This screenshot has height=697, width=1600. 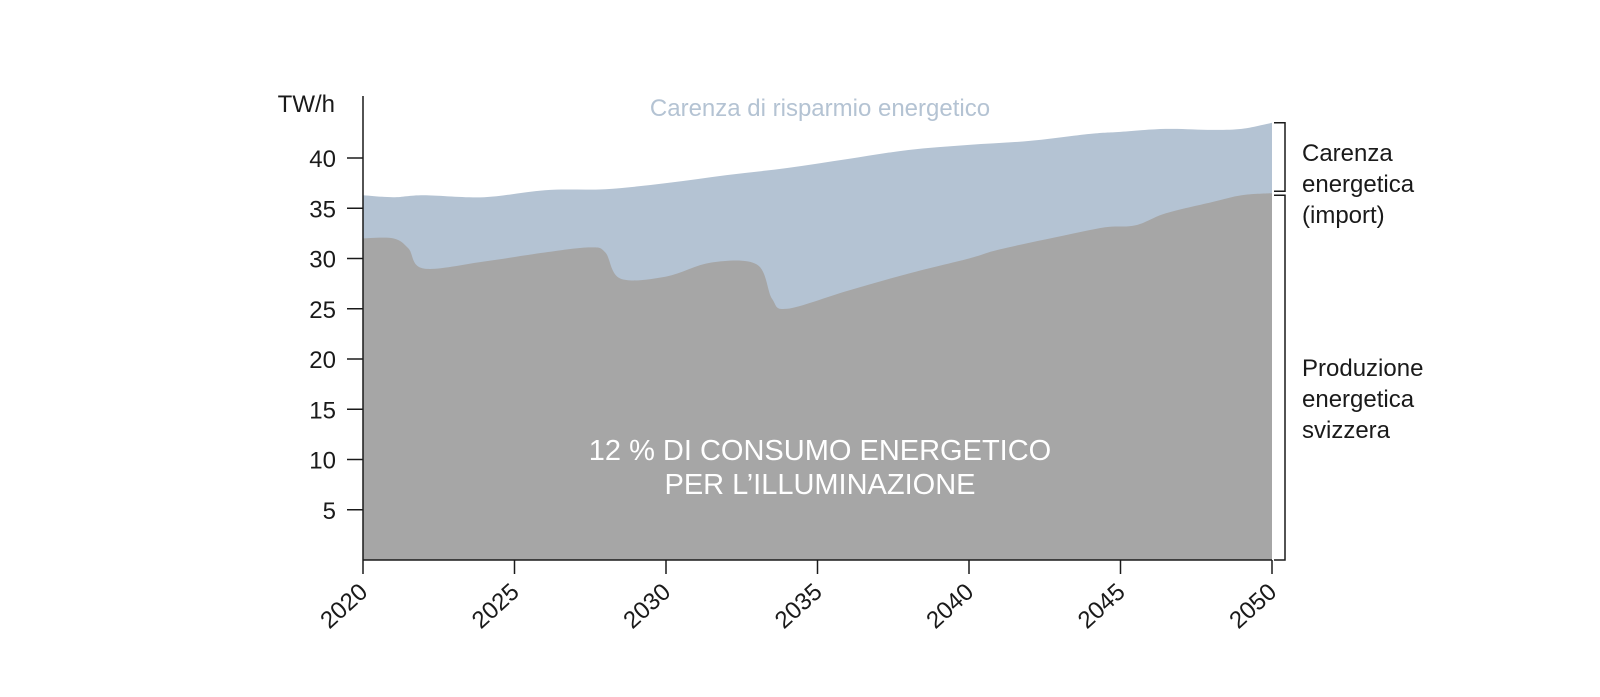 I want to click on y-tick-label: 40, so click(x=322, y=159).